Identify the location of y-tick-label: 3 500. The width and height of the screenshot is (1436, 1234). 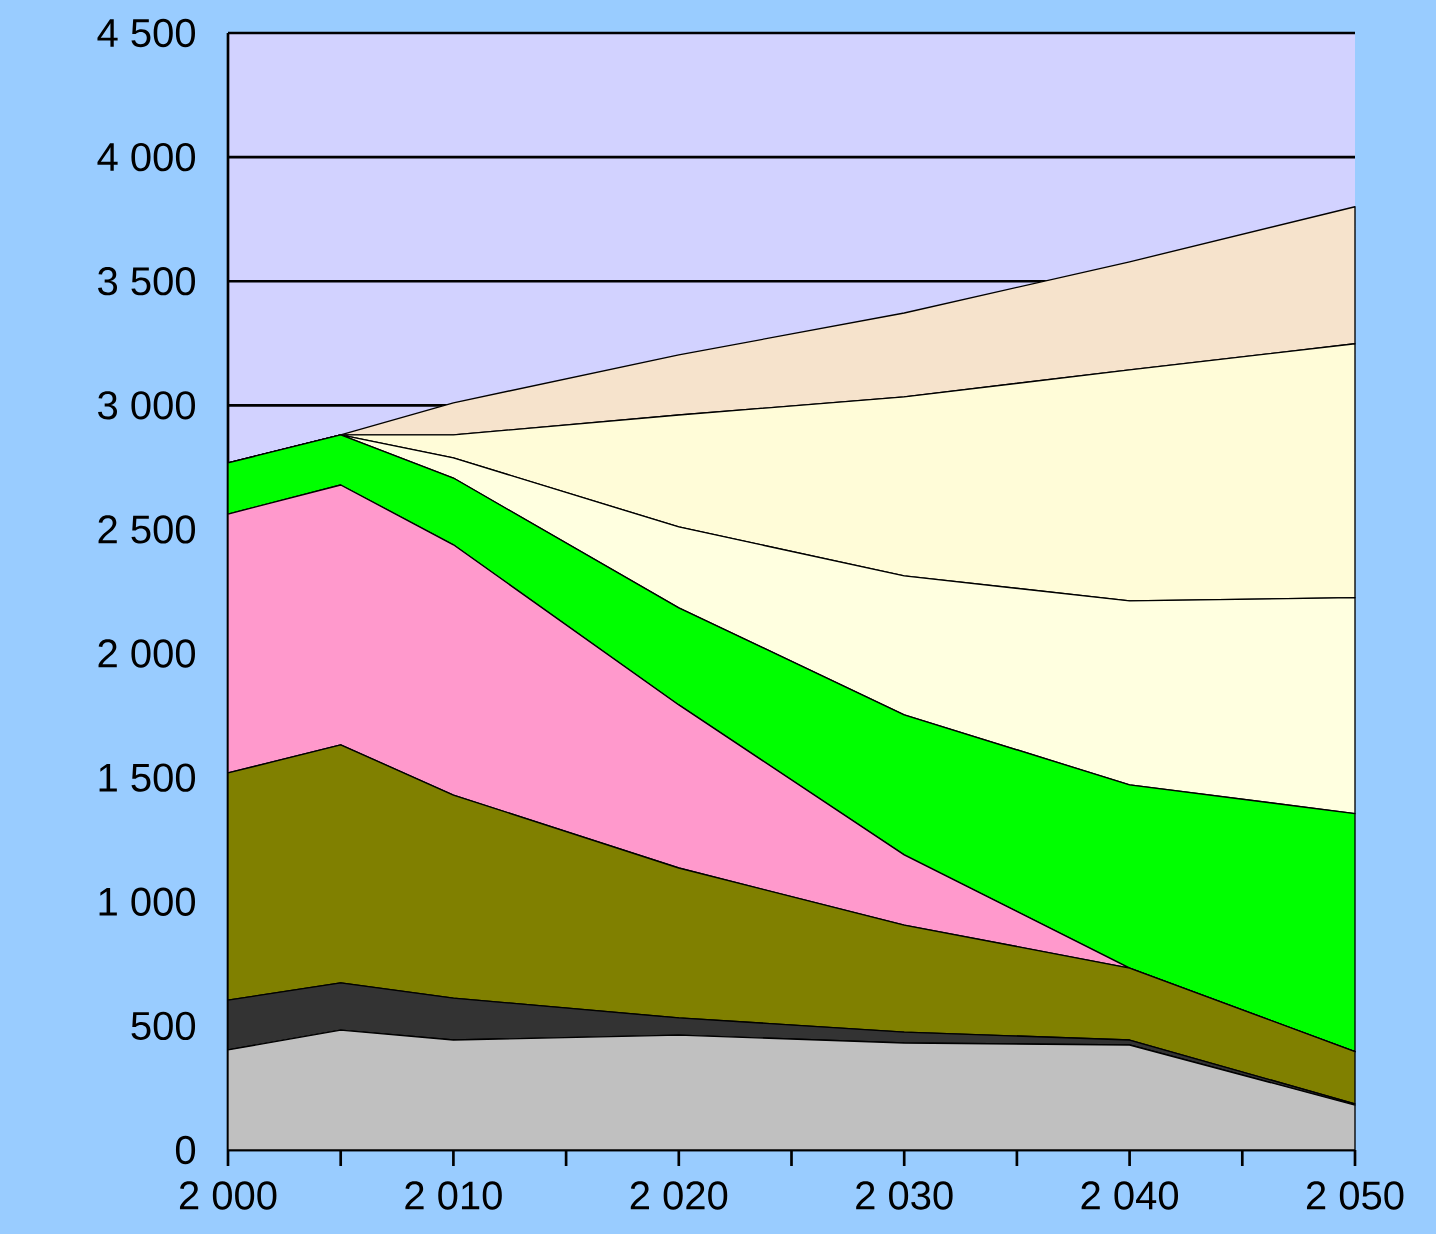
(147, 281).